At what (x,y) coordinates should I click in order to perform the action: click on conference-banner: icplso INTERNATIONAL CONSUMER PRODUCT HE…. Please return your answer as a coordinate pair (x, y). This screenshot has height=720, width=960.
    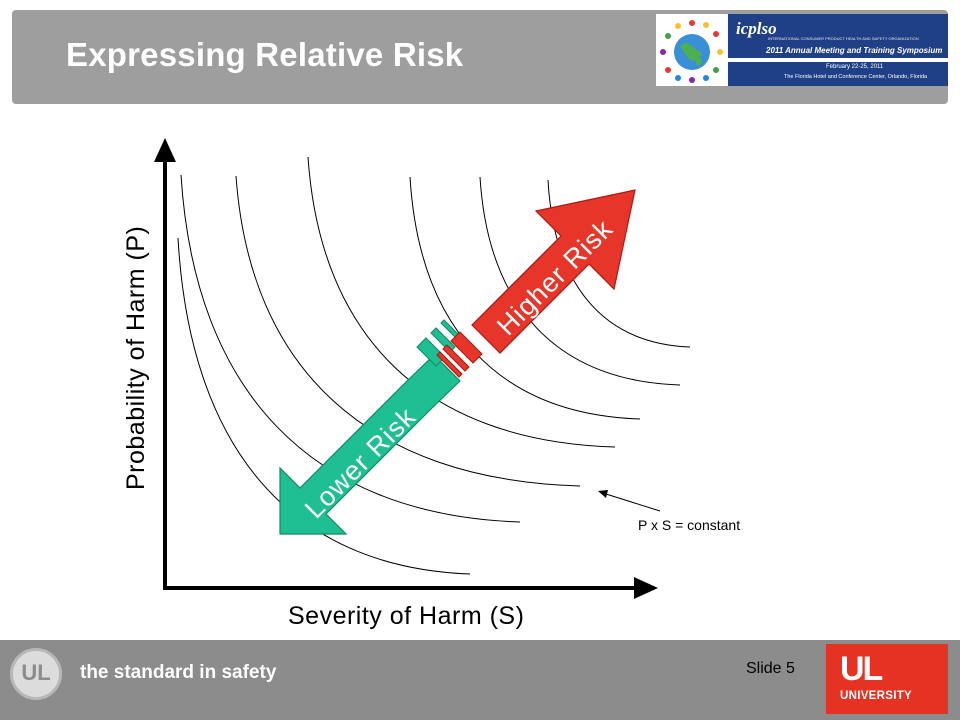
    Looking at the image, I should click on (802, 50).